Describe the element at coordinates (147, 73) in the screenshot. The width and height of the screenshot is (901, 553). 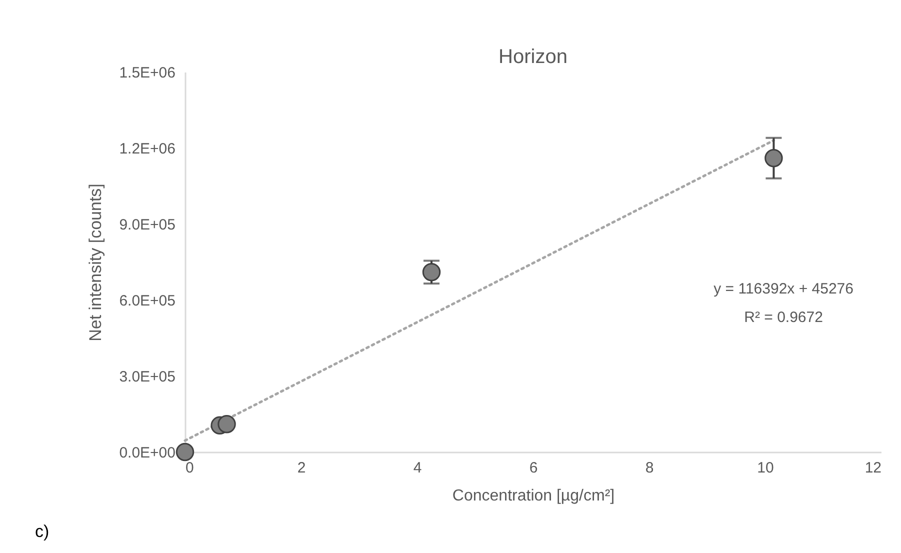
I see `y-tick-label: 1.5E+06` at that location.